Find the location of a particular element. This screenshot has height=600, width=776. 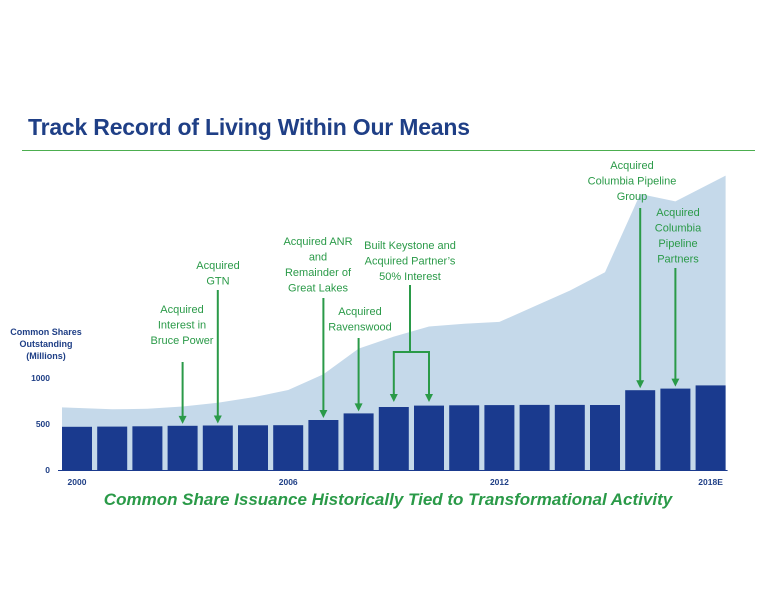

annotation-label: Columbia is located at coordinates (678, 229).